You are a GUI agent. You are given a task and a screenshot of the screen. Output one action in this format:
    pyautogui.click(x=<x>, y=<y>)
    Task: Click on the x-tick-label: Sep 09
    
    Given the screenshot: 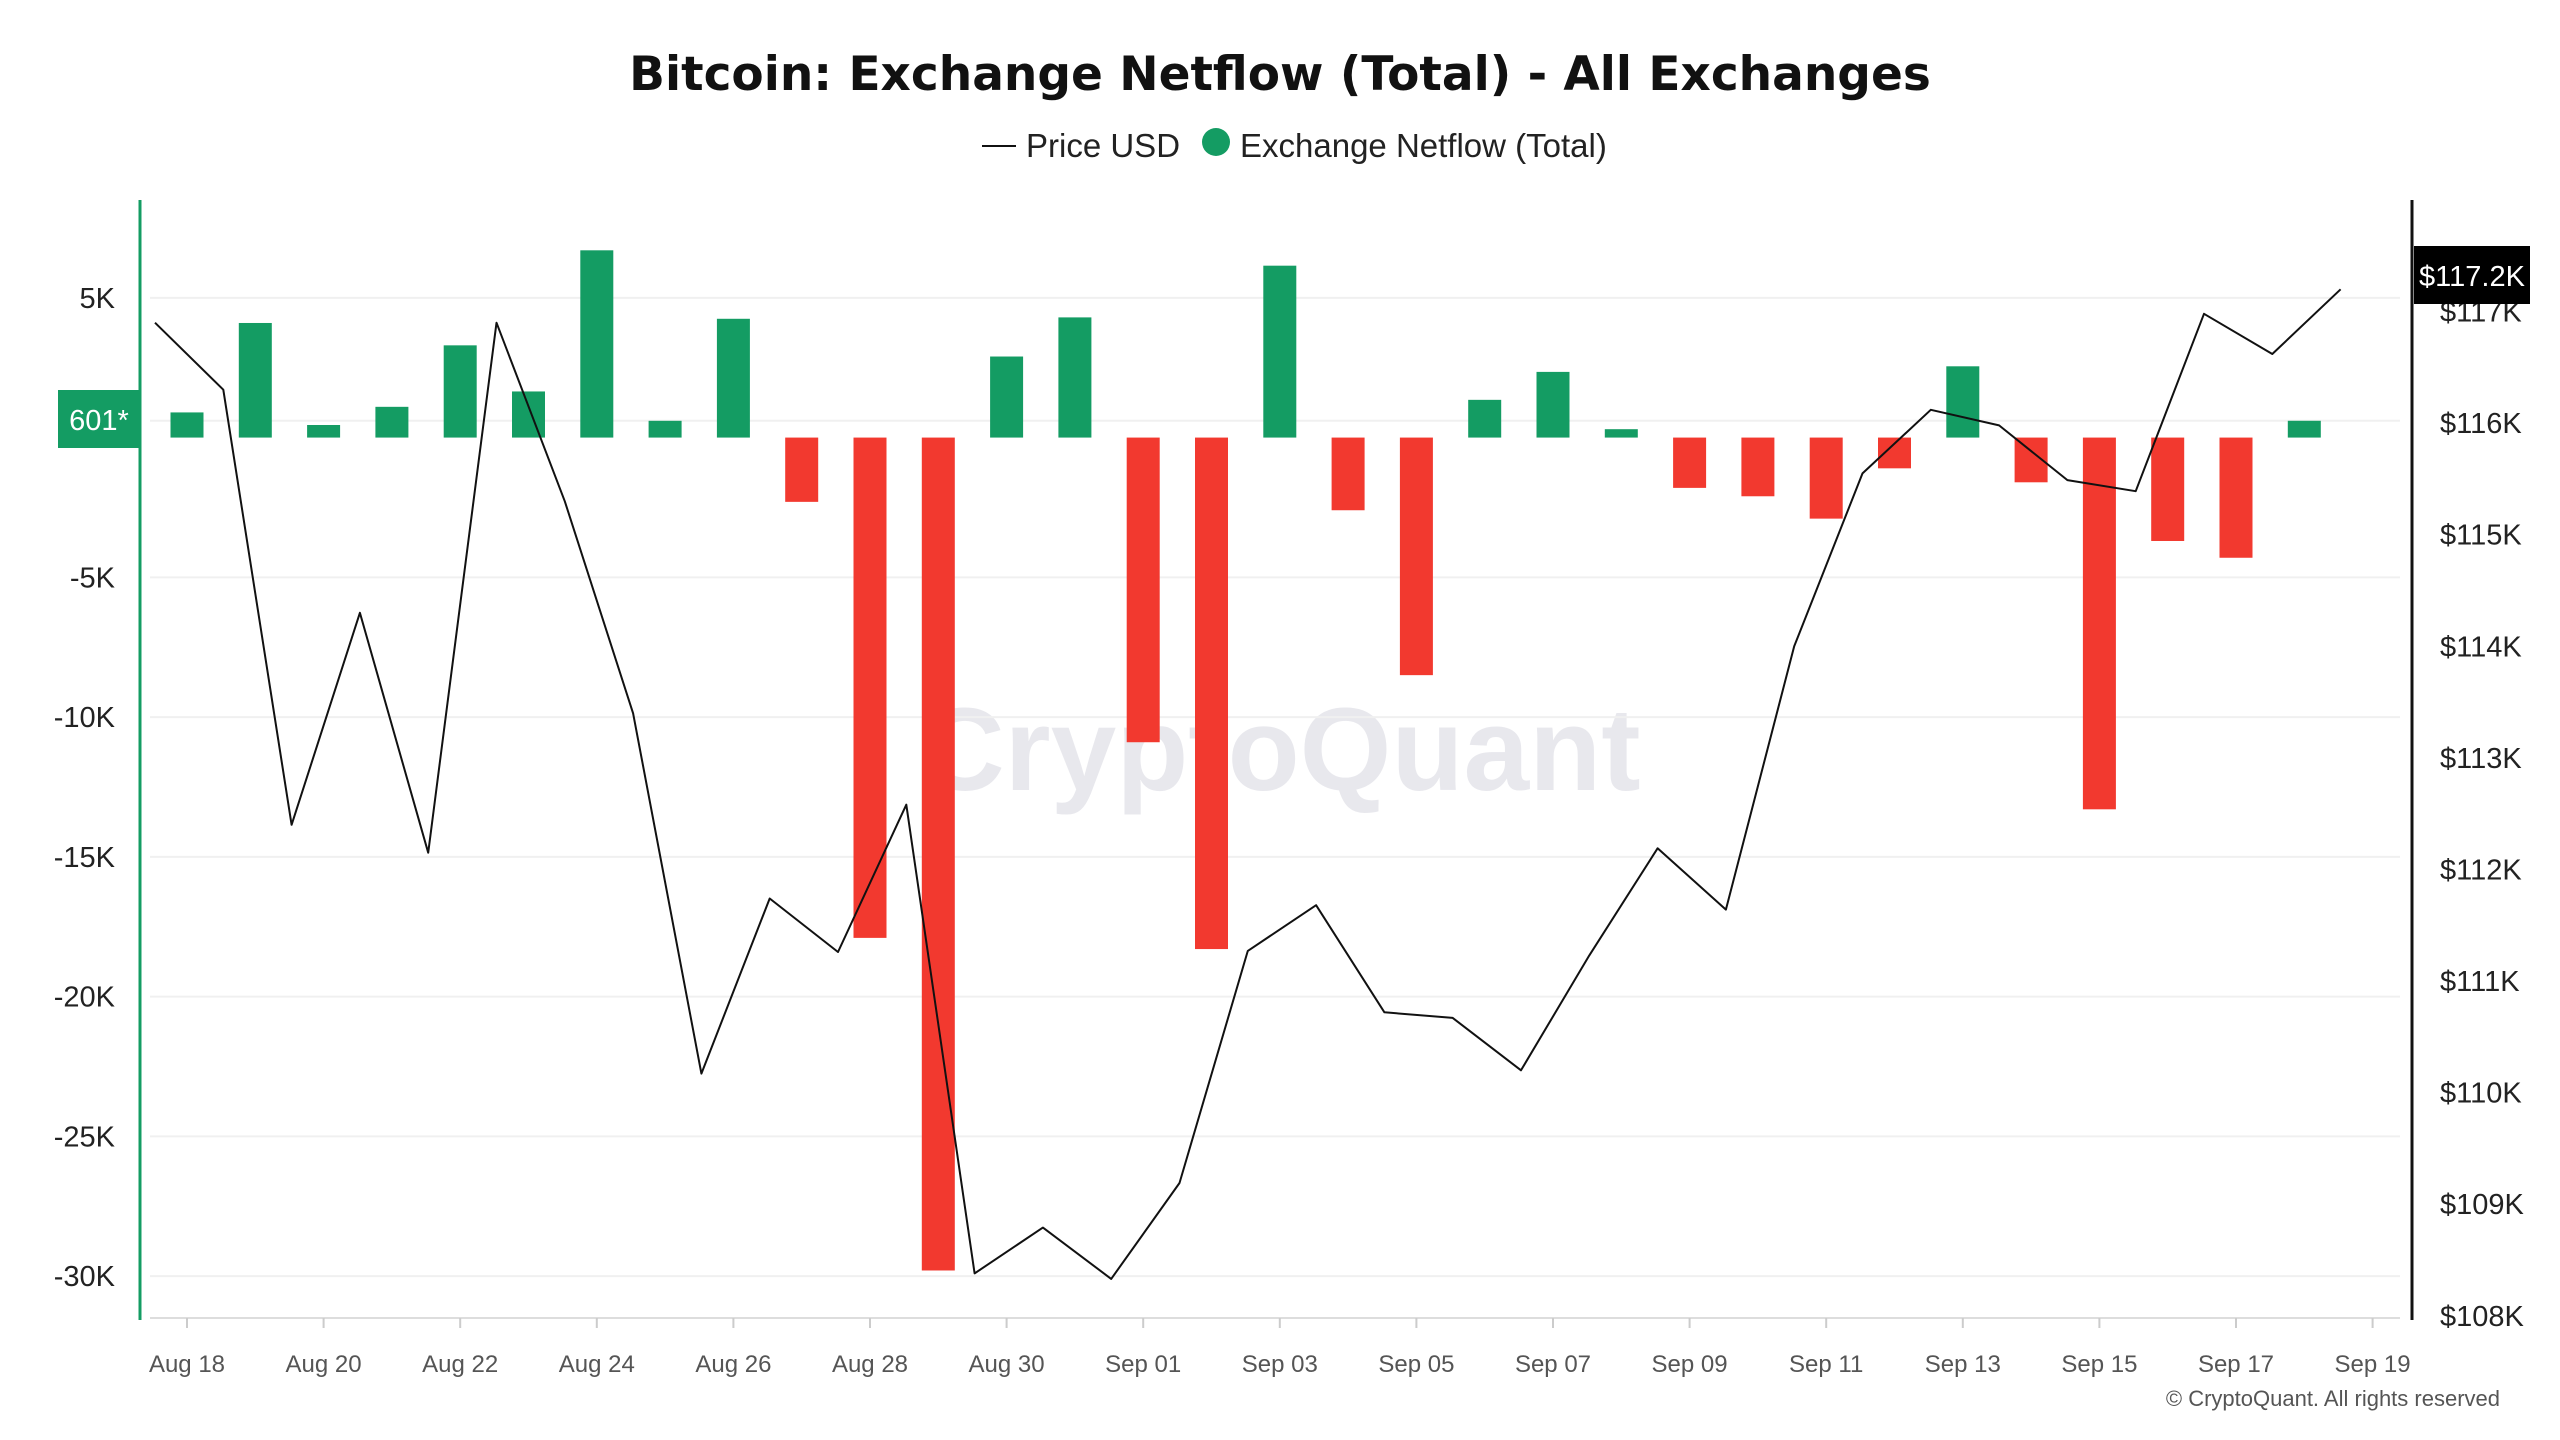 What is the action you would take?
    pyautogui.click(x=1690, y=1364)
    